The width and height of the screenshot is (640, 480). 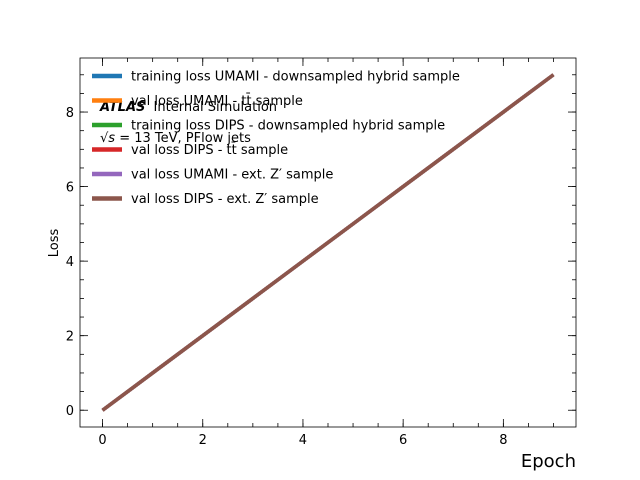 I want to click on energy-label-line: √s = 13 TeV, PFlow jets, so click(x=175, y=138).